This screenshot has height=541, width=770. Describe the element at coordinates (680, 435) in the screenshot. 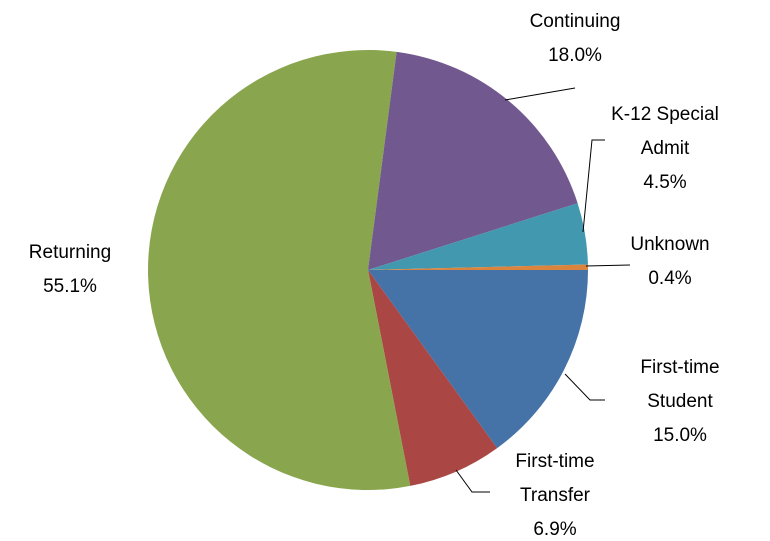

I see `slice-value: 15.0%` at that location.